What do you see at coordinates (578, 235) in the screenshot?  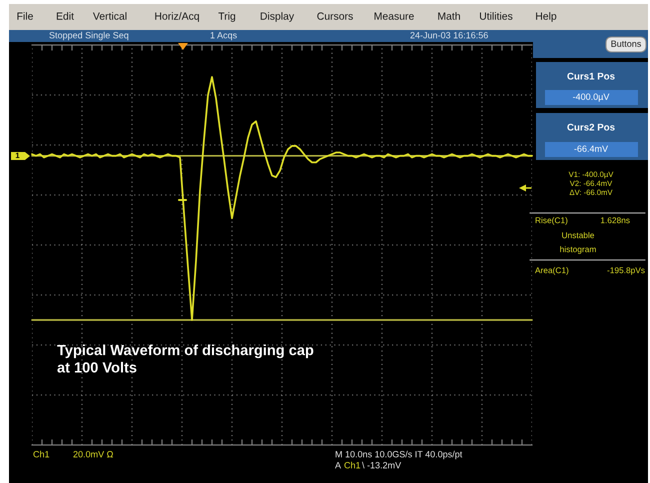 I see `text: Unstable` at bounding box center [578, 235].